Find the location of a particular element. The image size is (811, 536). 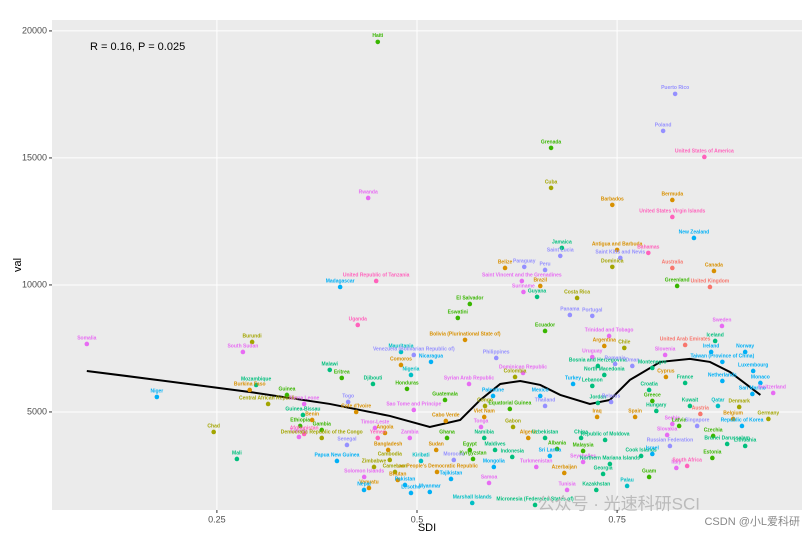

point-label: Haiti is located at coordinates (377, 36).